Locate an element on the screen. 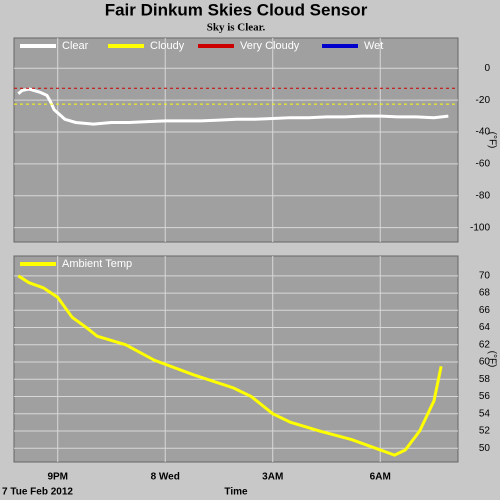  title: Fair Dinkum Skies Cloud Sensor is located at coordinates (236, 9).